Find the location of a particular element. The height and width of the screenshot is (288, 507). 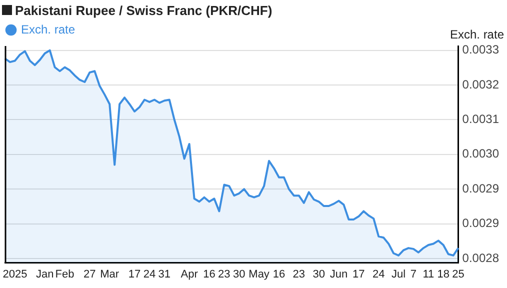

y-tick-label: 0.0031 is located at coordinates (481, 119).